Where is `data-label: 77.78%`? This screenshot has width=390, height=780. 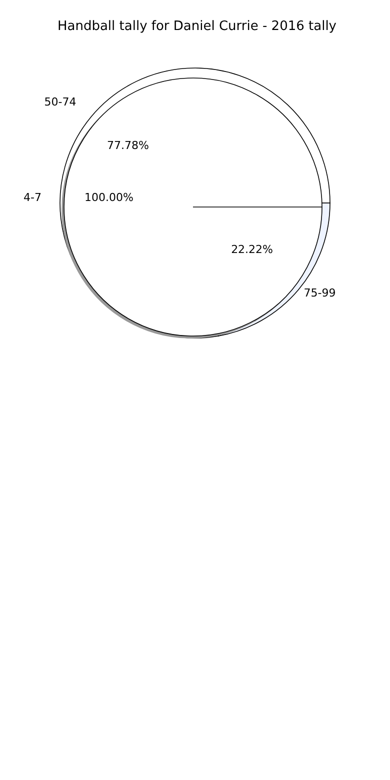 data-label: 77.78% is located at coordinates (127, 145).